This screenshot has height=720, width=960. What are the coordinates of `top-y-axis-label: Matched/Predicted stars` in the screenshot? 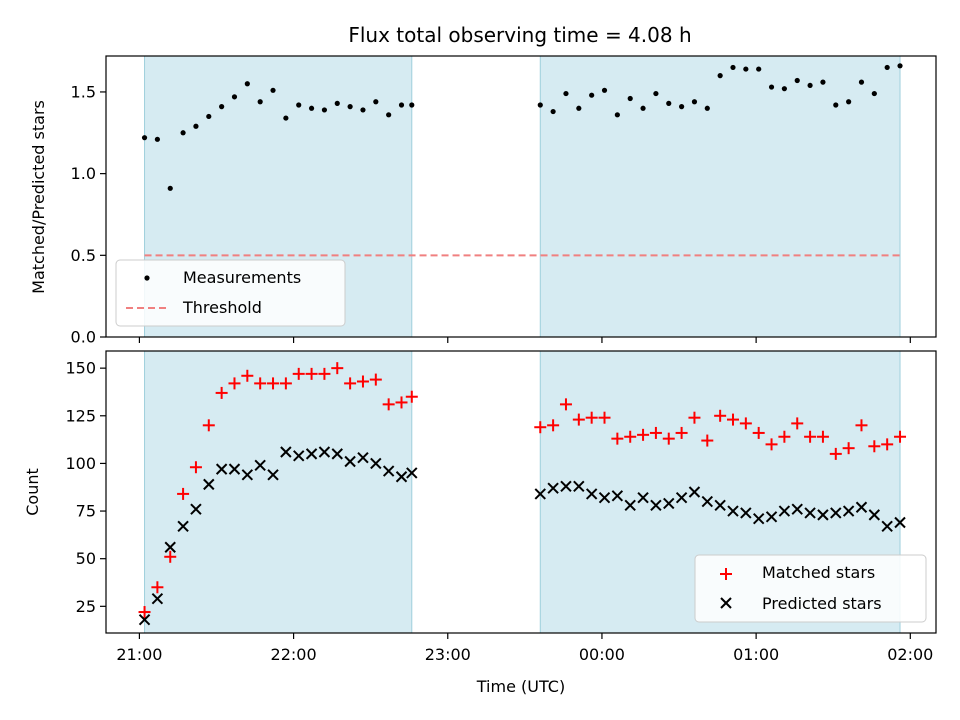 It's located at (38, 197).